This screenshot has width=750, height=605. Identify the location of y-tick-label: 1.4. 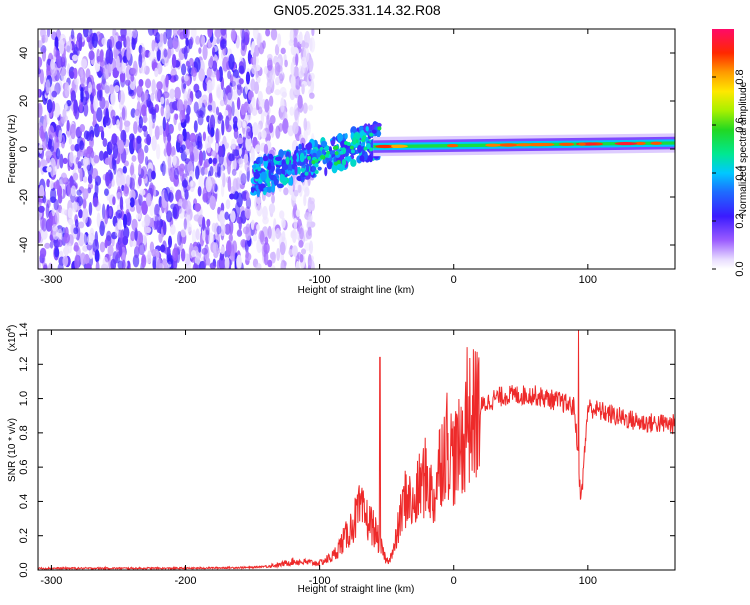
(24, 329).